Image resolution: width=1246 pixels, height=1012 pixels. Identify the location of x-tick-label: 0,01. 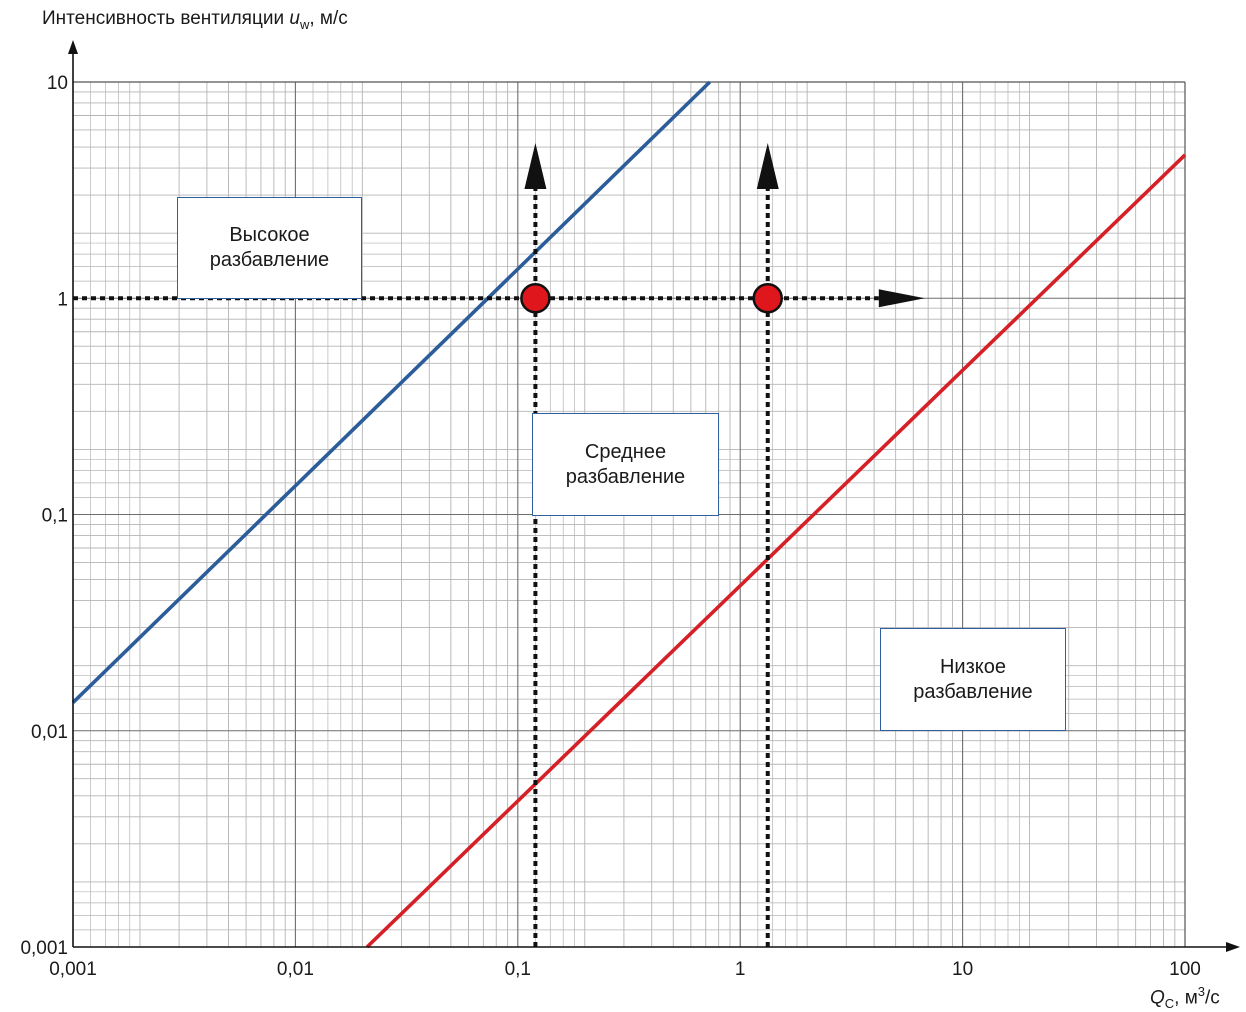
(295, 969).